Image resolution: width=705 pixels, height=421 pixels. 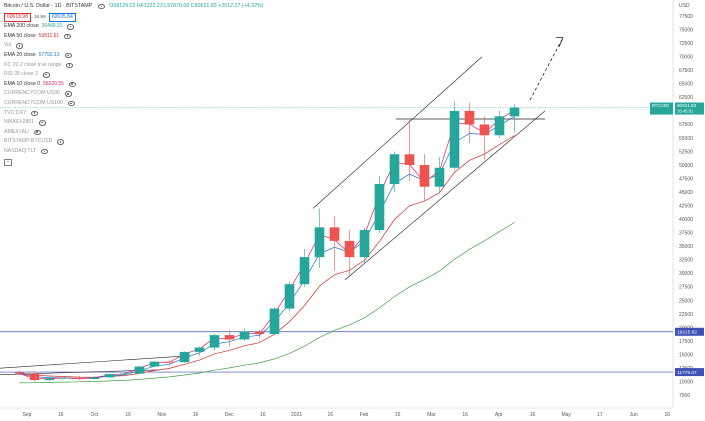 What do you see at coordinates (686, 355) in the screenshot?
I see `y-tick-label: 15000` at bounding box center [686, 355].